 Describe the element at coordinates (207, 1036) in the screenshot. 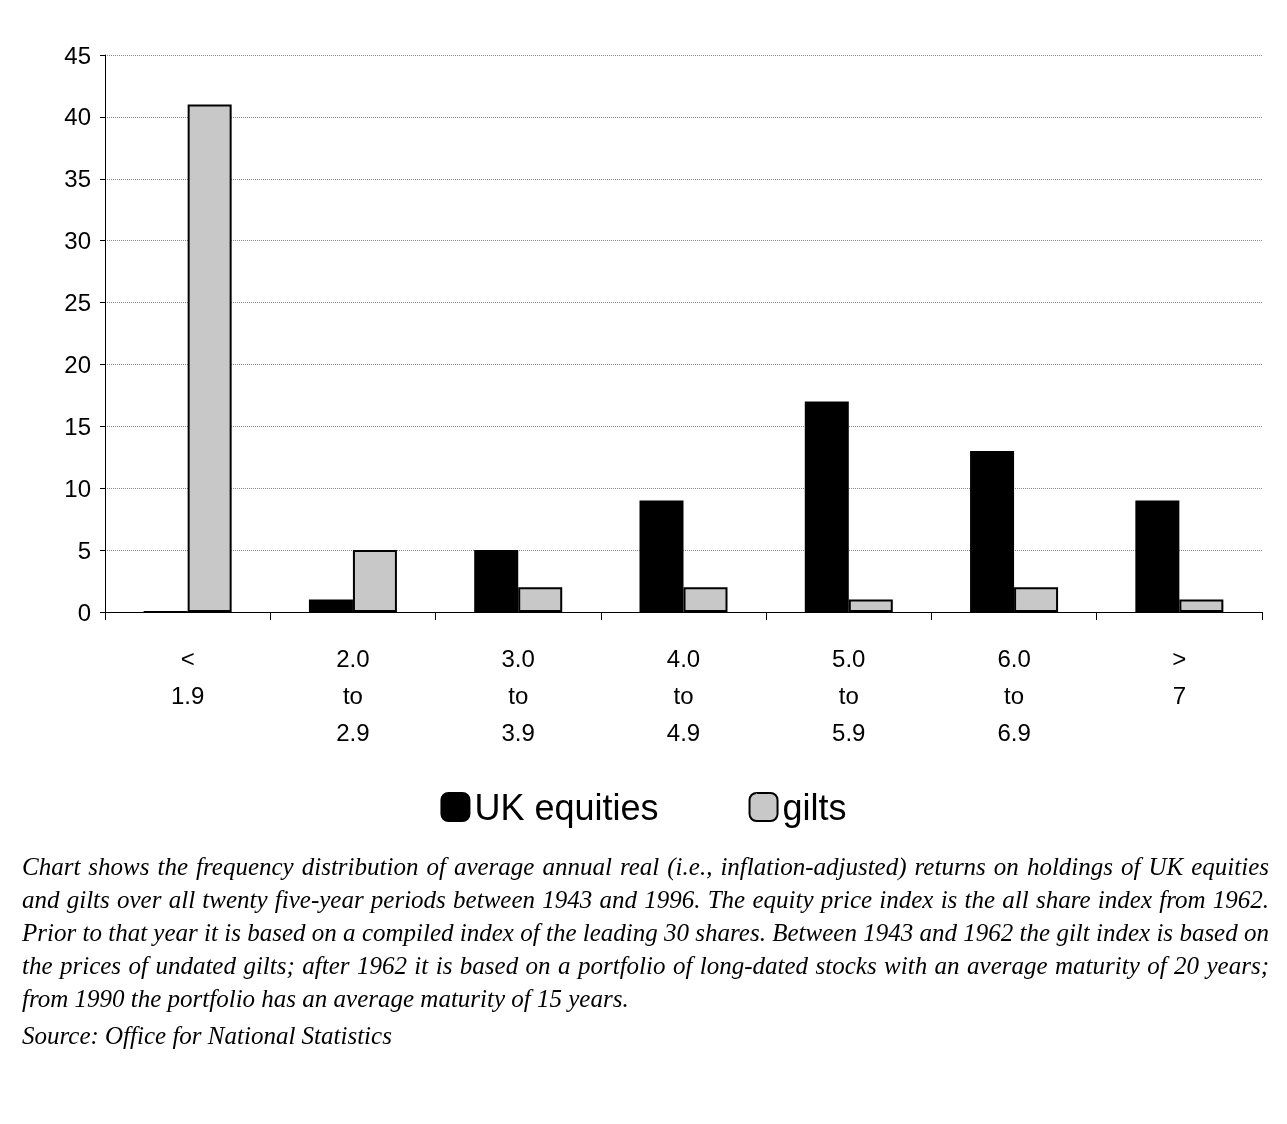

I see `source-note: Source: Office for National Statistics` at that location.